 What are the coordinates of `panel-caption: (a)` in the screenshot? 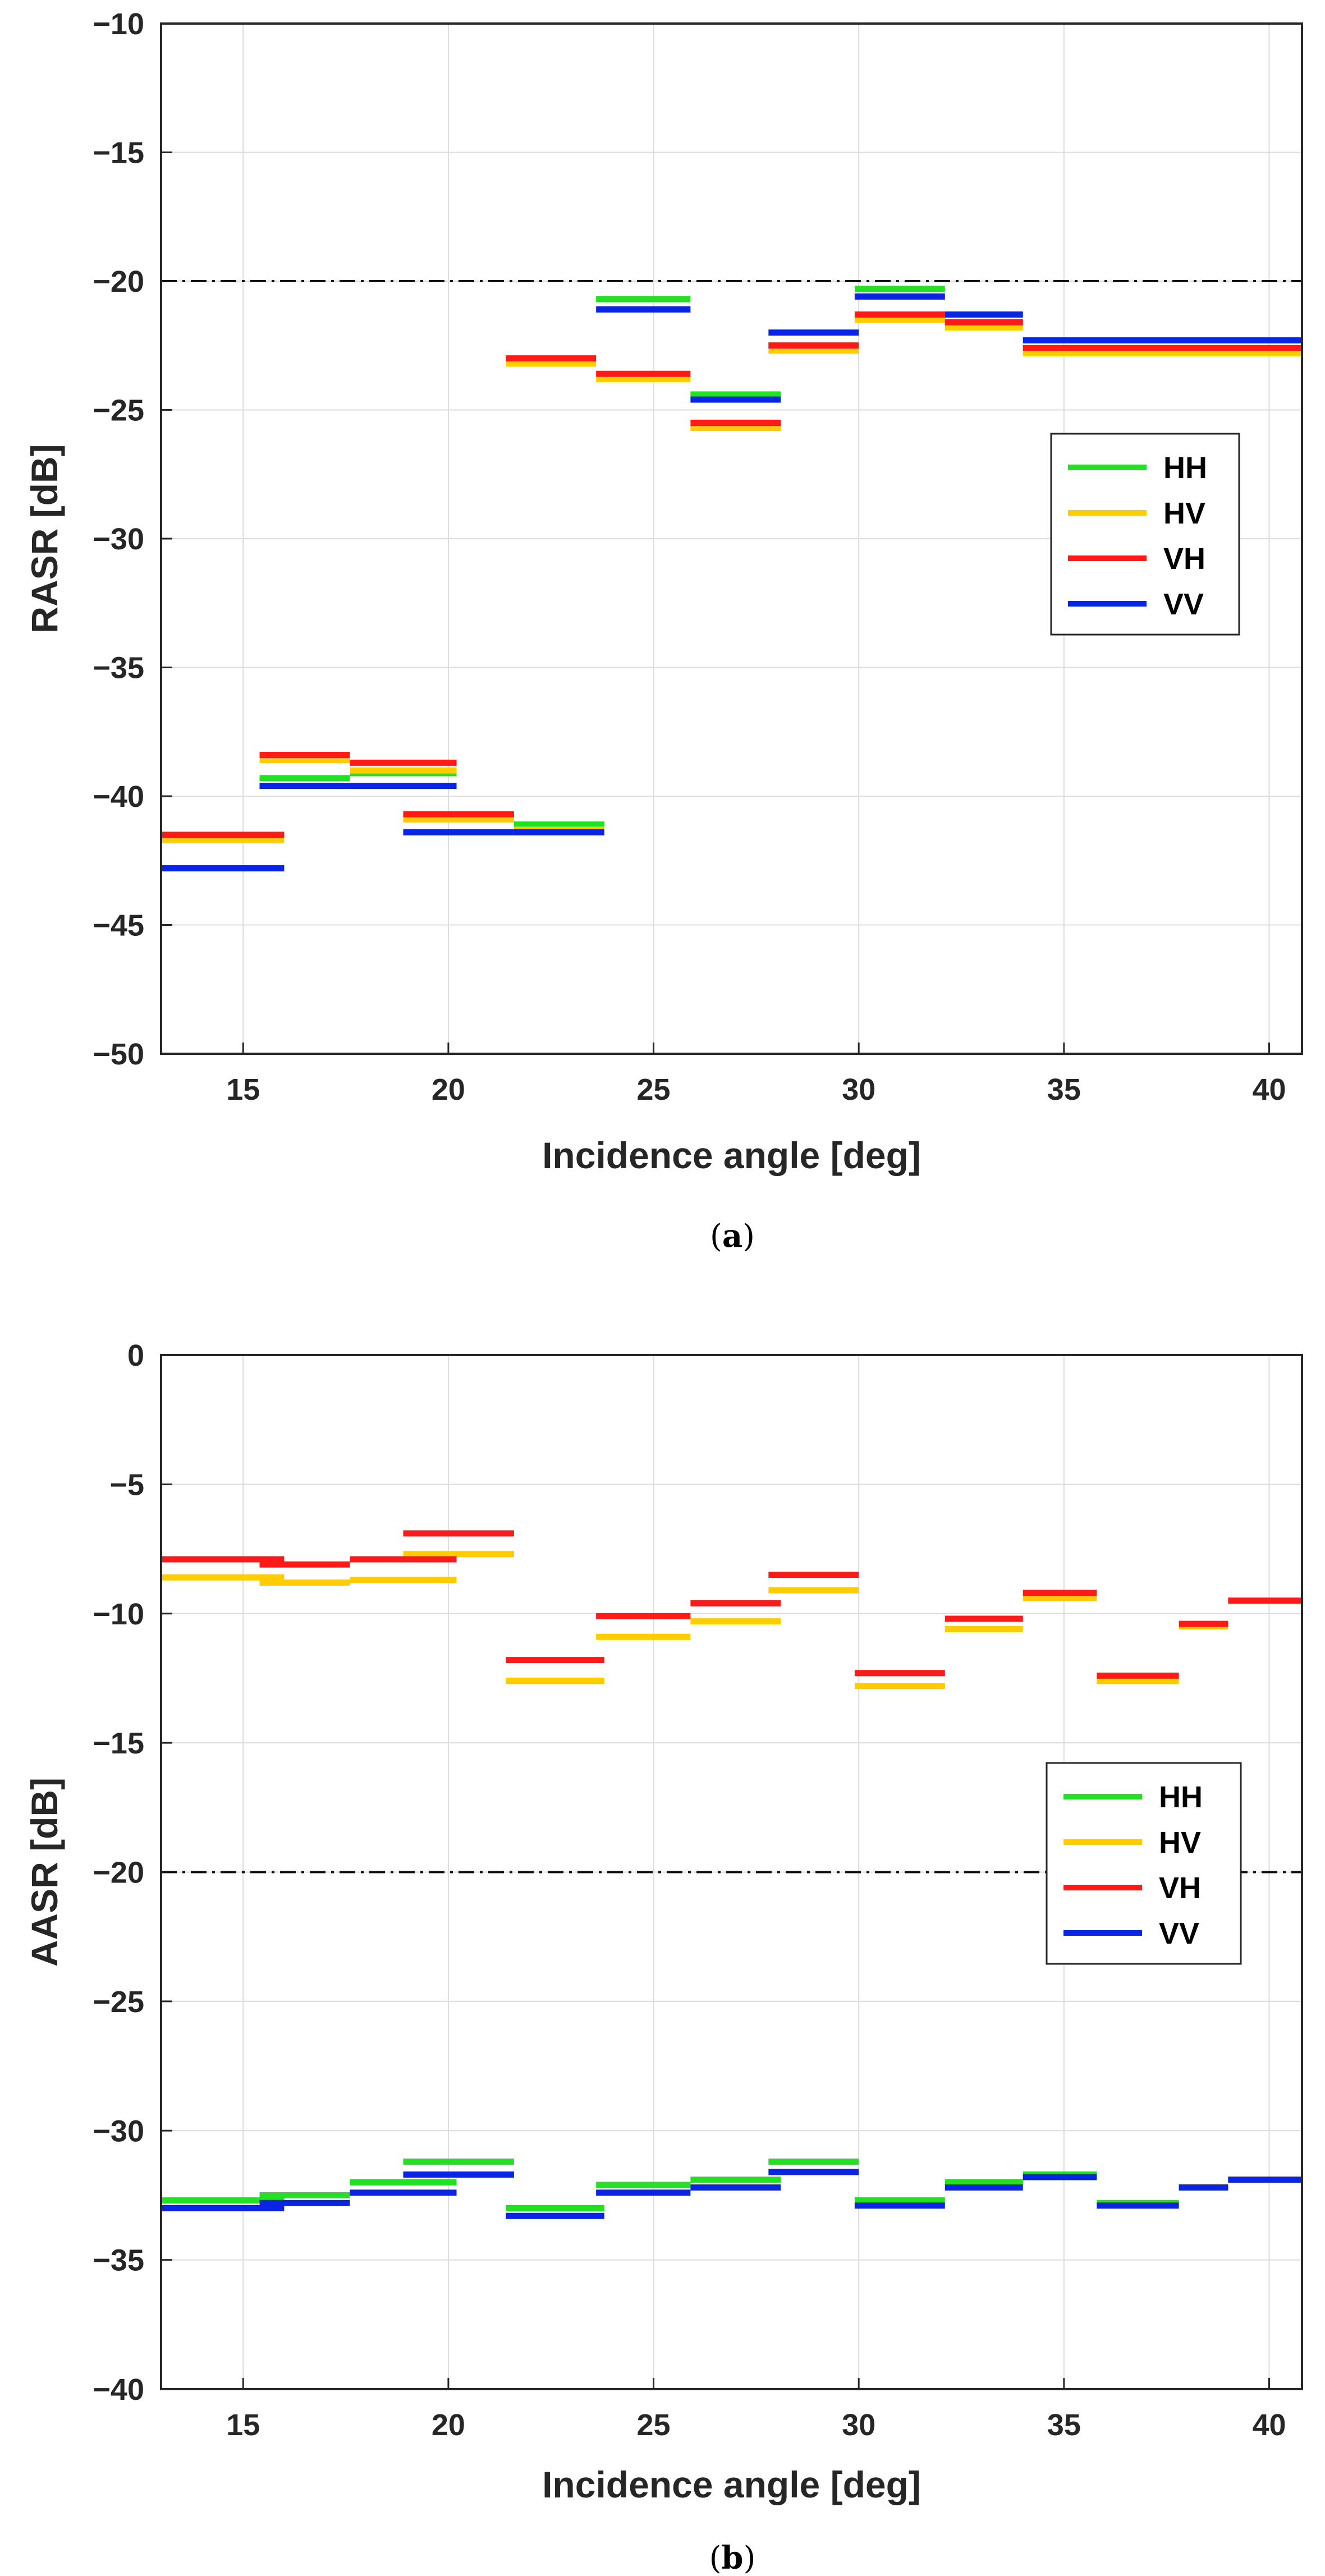 It's located at (732, 1236).